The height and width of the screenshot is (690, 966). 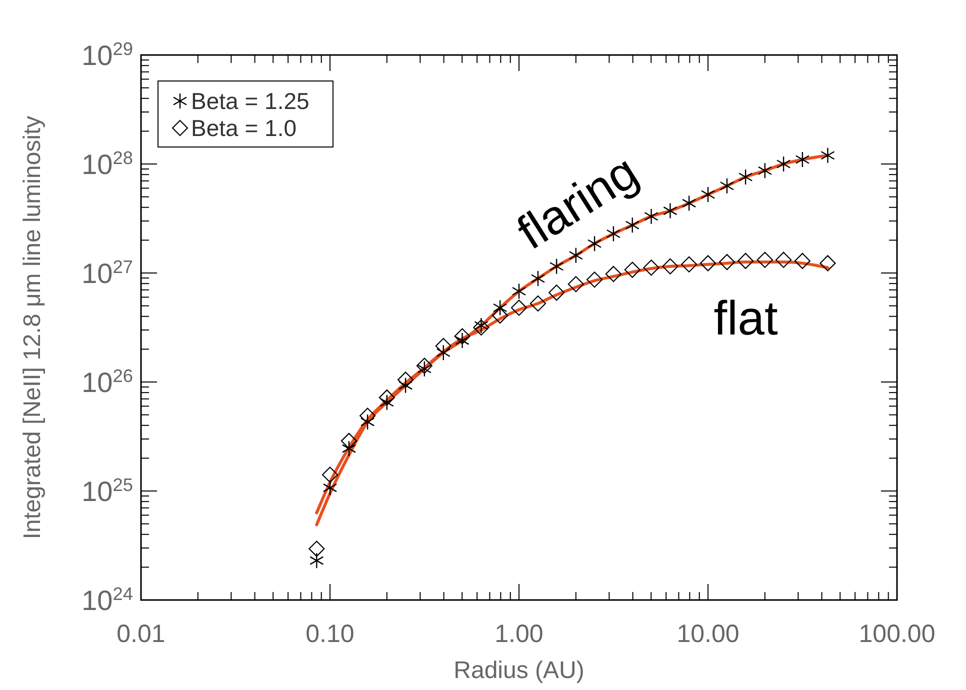 I want to click on x-tick-label: 100.00, so click(x=897, y=634).